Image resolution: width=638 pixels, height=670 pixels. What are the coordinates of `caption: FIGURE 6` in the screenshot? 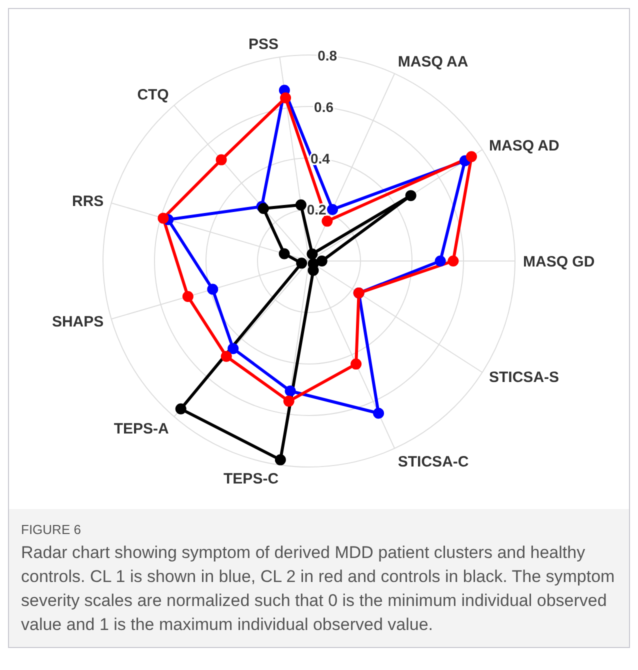 It's located at (51, 530).